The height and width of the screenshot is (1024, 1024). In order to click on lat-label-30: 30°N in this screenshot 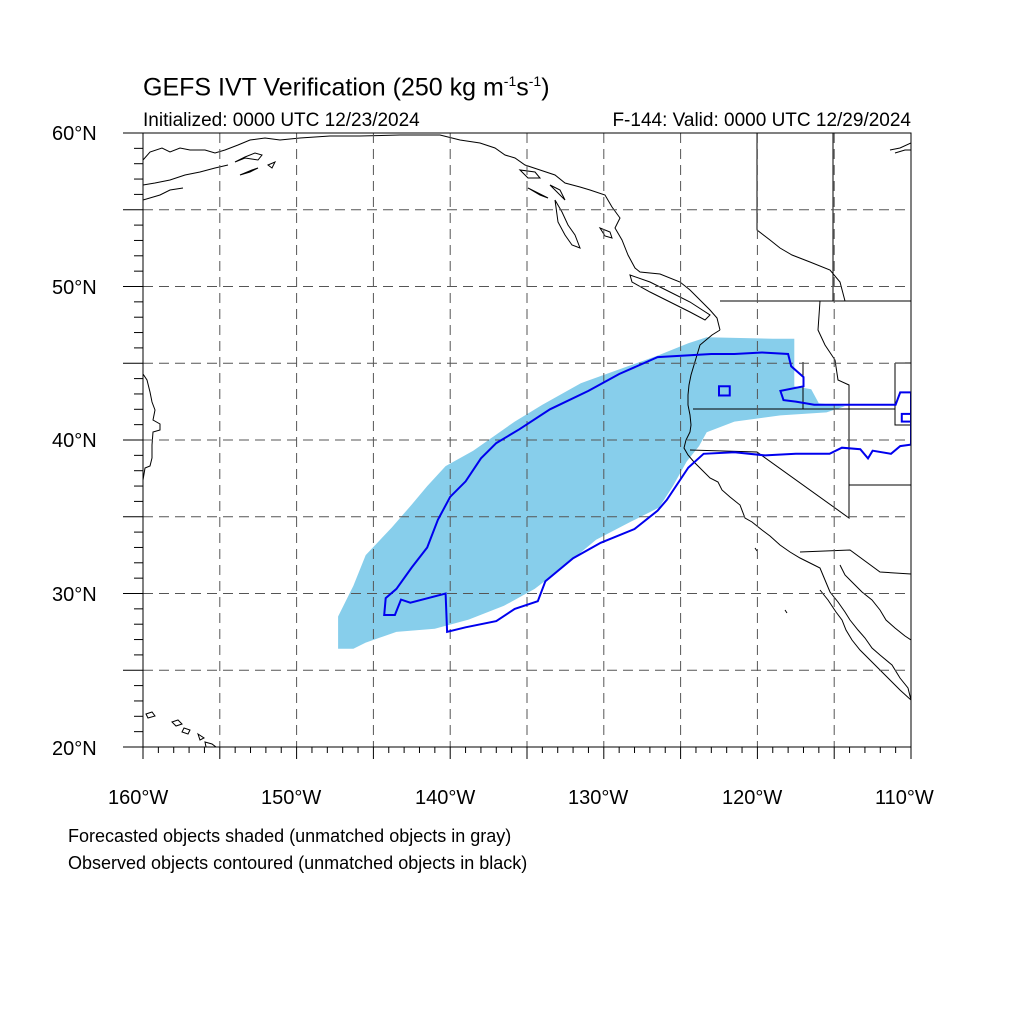, I will do `click(74, 595)`.